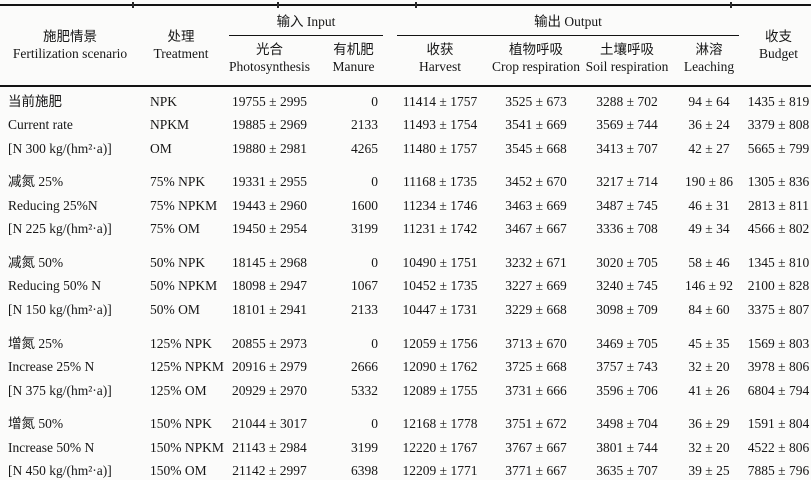  Describe the element at coordinates (778, 424) in the screenshot. I see `budget-cell: 1591 ± 804` at that location.